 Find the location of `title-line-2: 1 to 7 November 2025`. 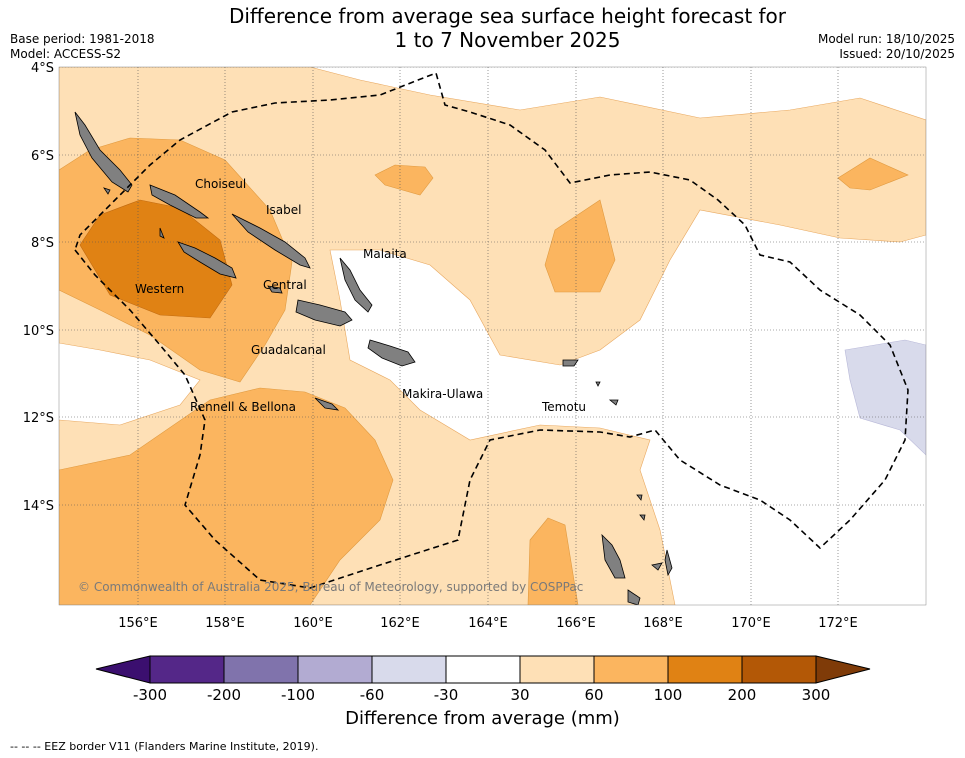

title-line-2: 1 to 7 November 2025 is located at coordinates (507, 40).